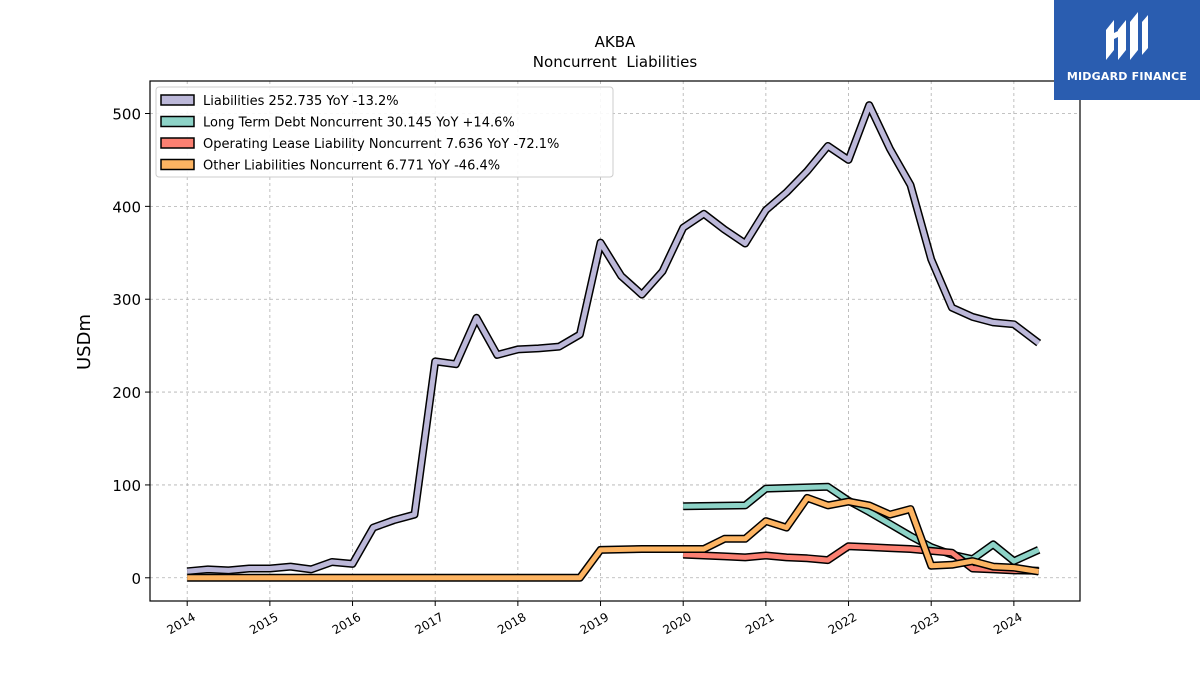 This screenshot has height=675, width=1200. Describe the element at coordinates (180, 623) in the screenshot. I see `x-tick-label: 2014` at that location.